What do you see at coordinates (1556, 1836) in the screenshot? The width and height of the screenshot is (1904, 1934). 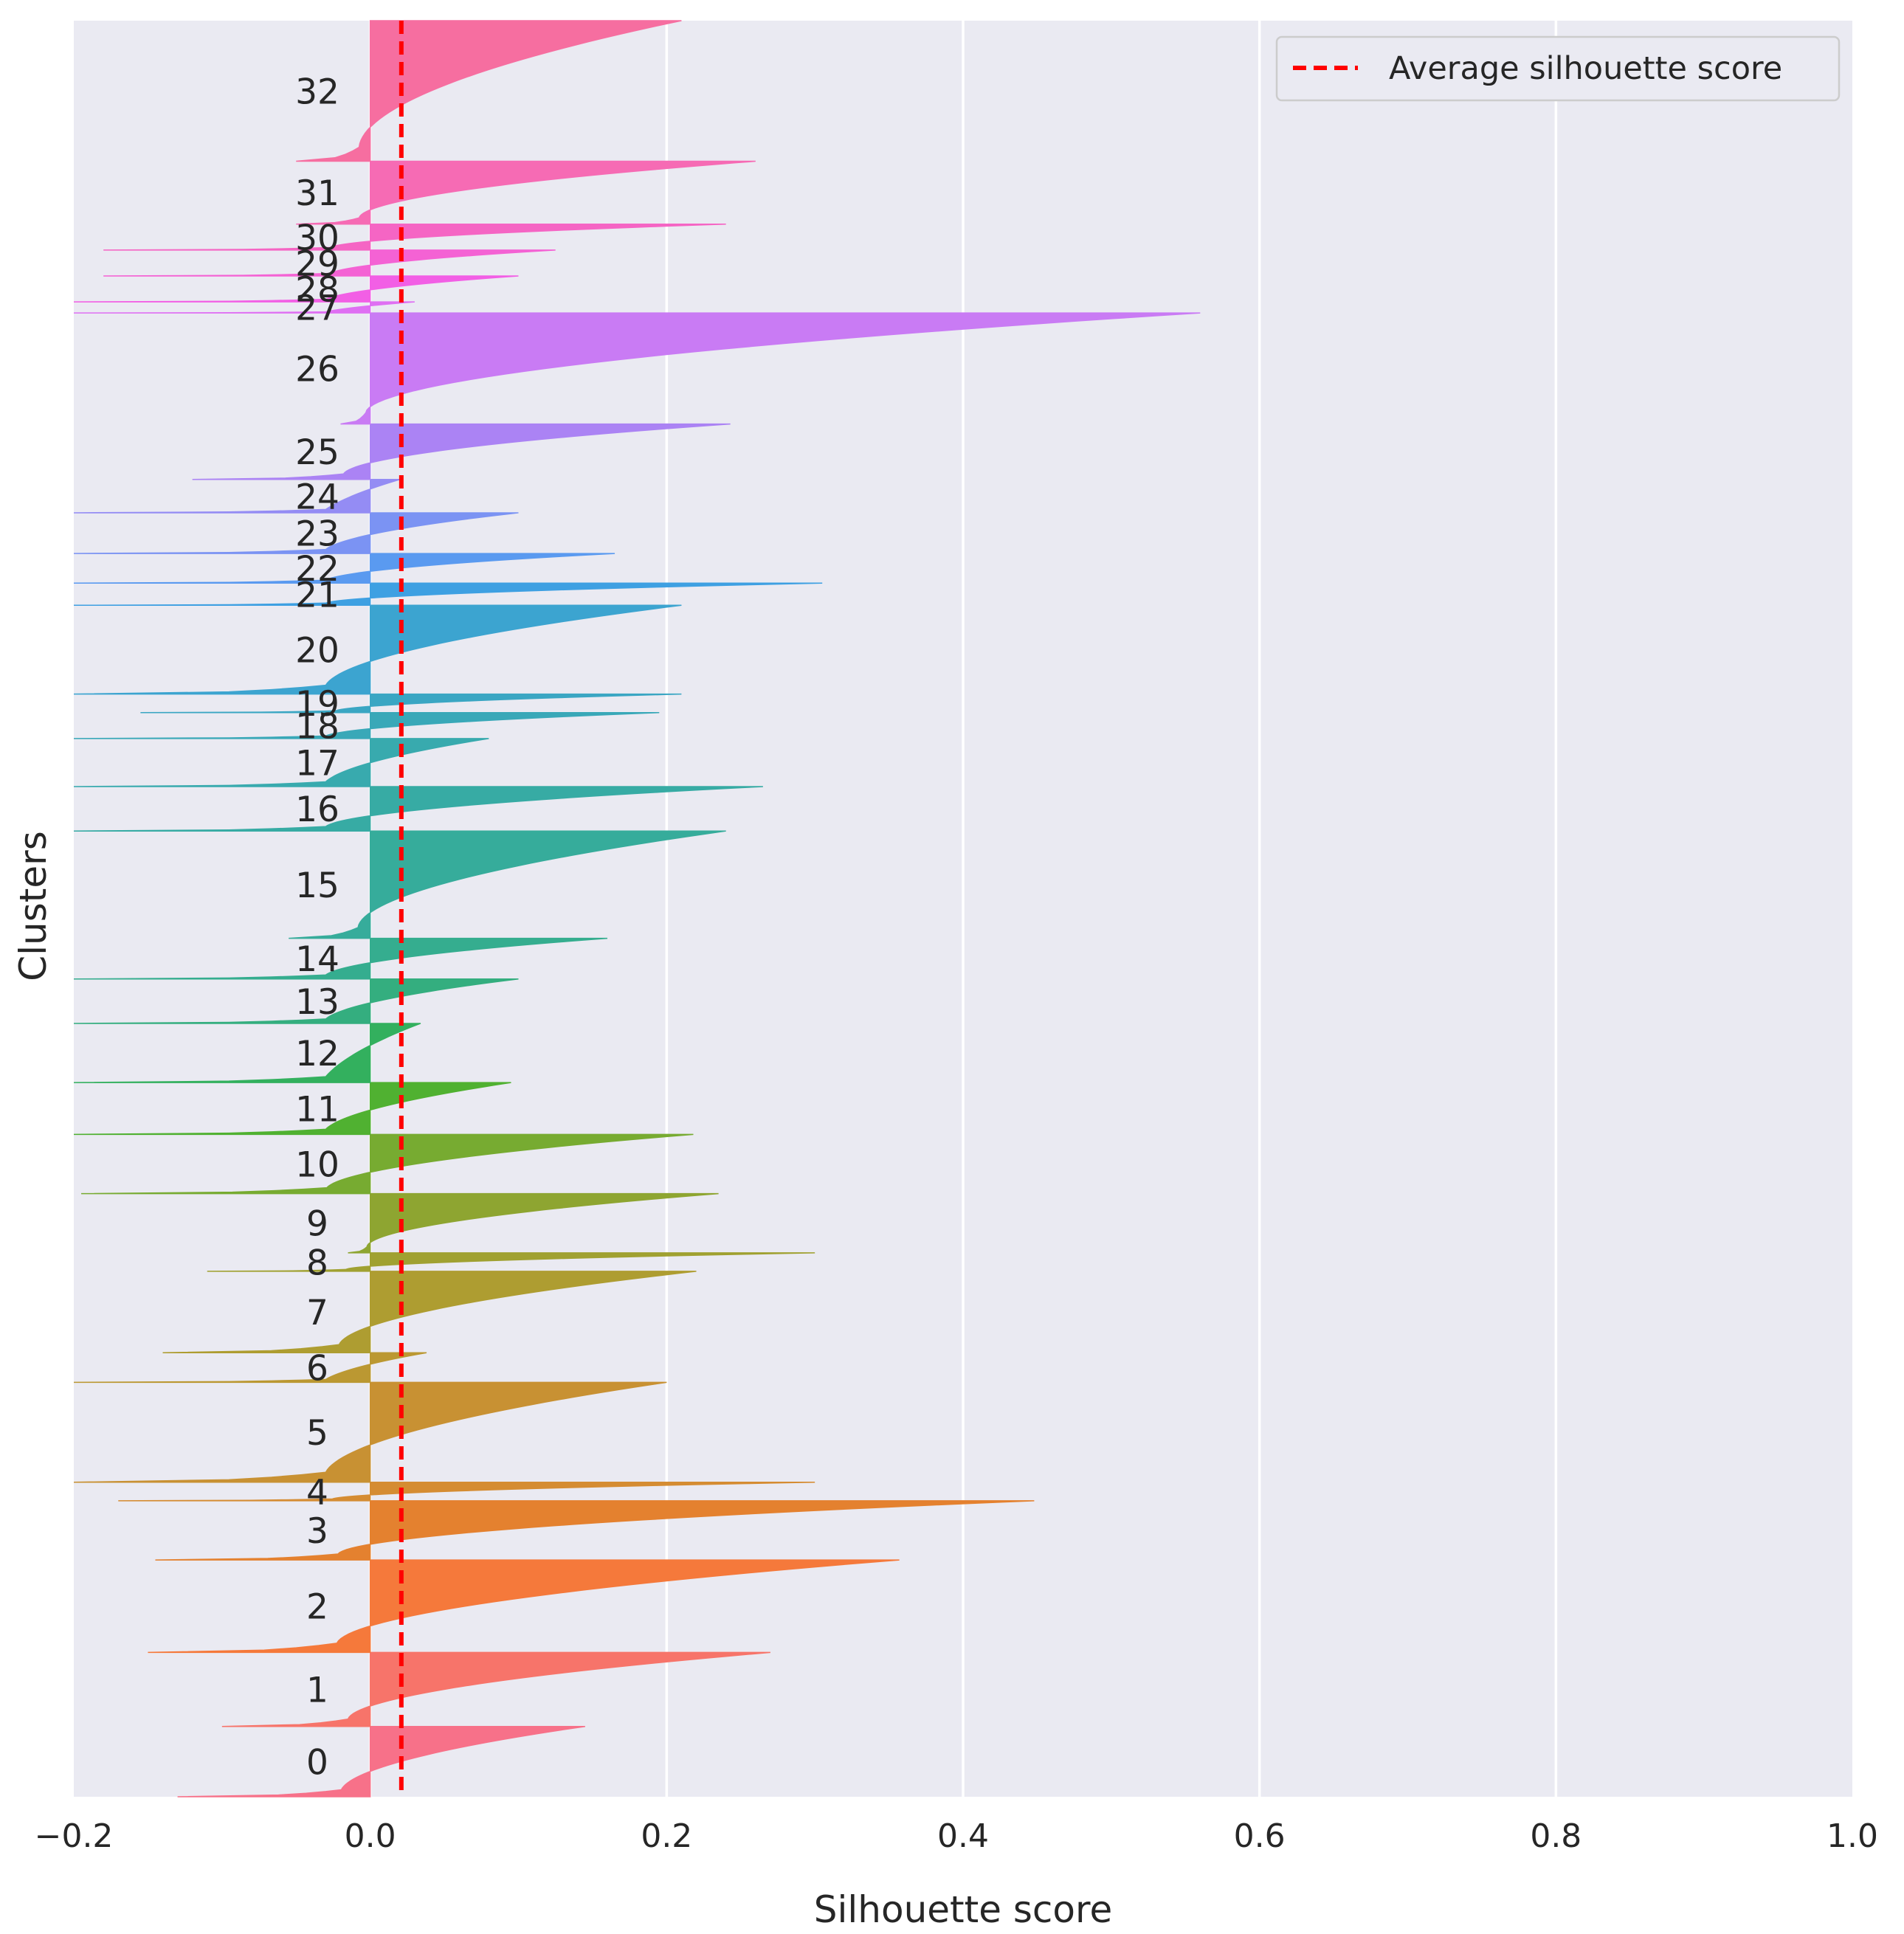 I see `x-tick-label-5: 0.8` at bounding box center [1556, 1836].